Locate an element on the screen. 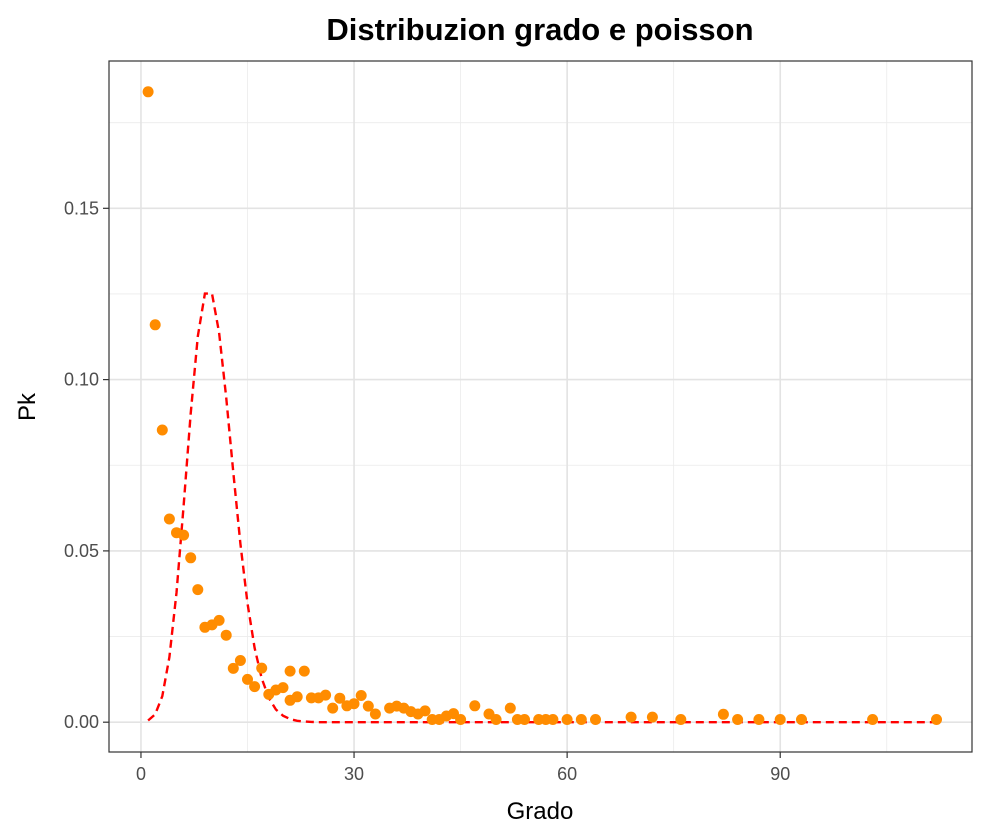 The width and height of the screenshot is (988, 838). x-tick-label: 30 is located at coordinates (354, 774).